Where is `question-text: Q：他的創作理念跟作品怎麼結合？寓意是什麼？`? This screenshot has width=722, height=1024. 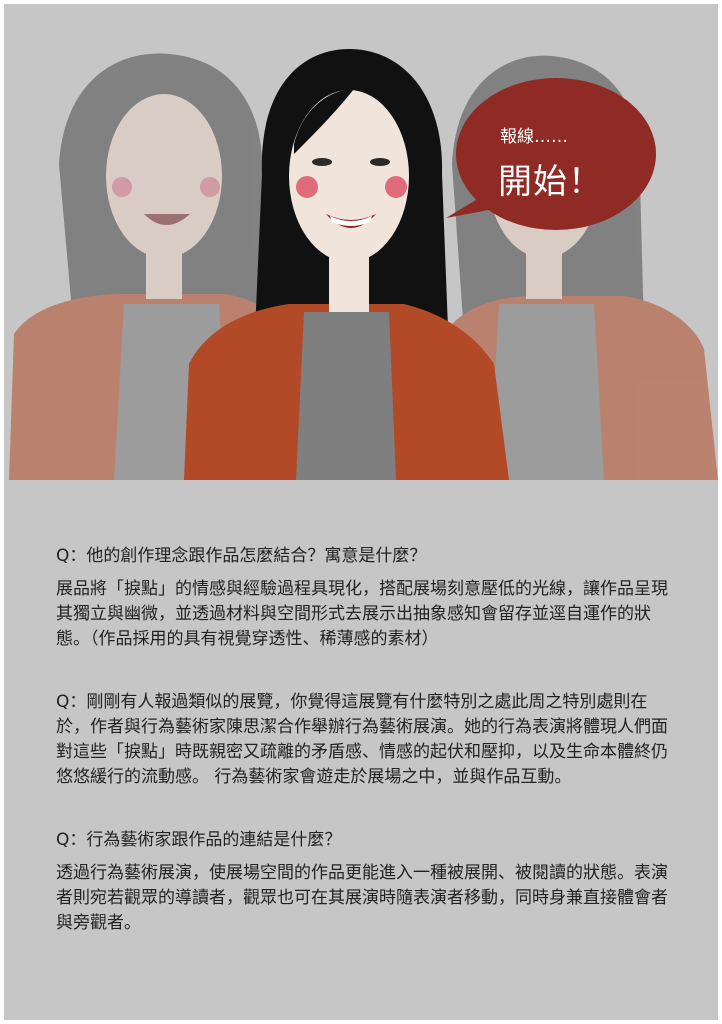
question-text: Q：他的創作理念跟作品怎麼結合？寓意是什麼？ is located at coordinates (241, 556).